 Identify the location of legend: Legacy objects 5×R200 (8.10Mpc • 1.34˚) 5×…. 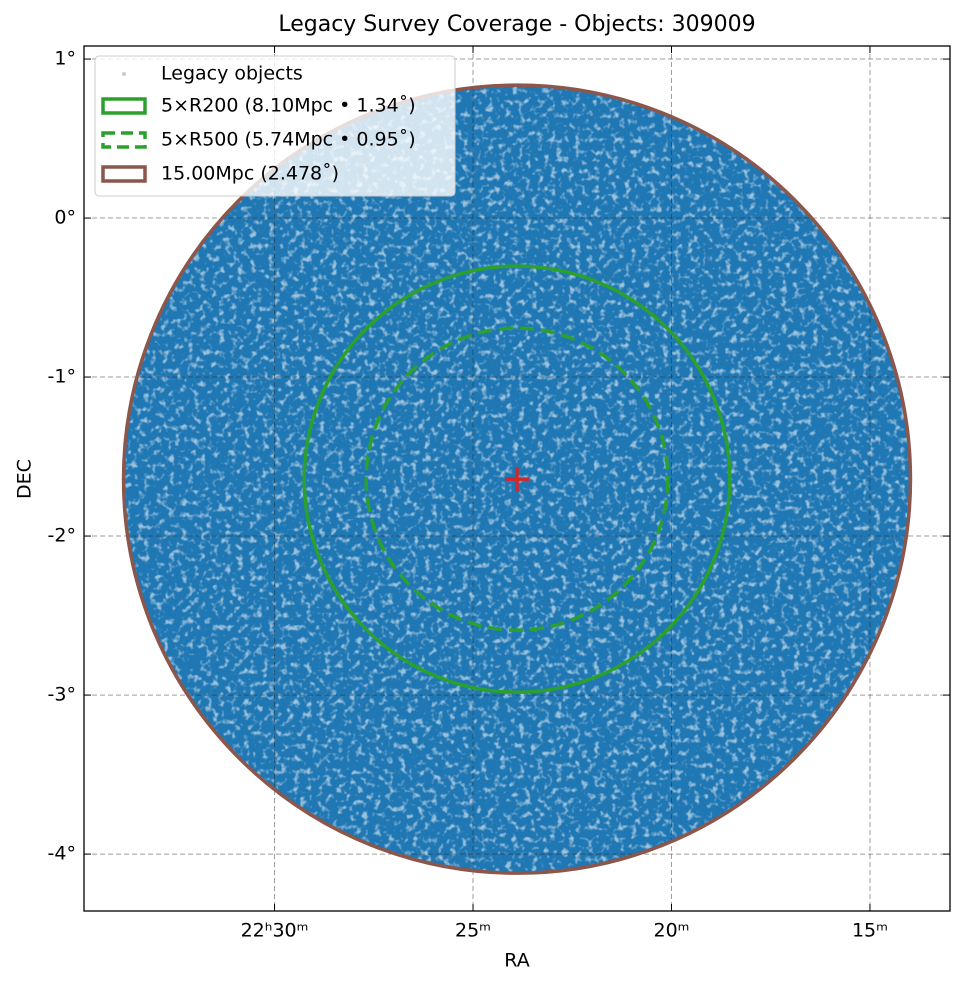
(275, 126).